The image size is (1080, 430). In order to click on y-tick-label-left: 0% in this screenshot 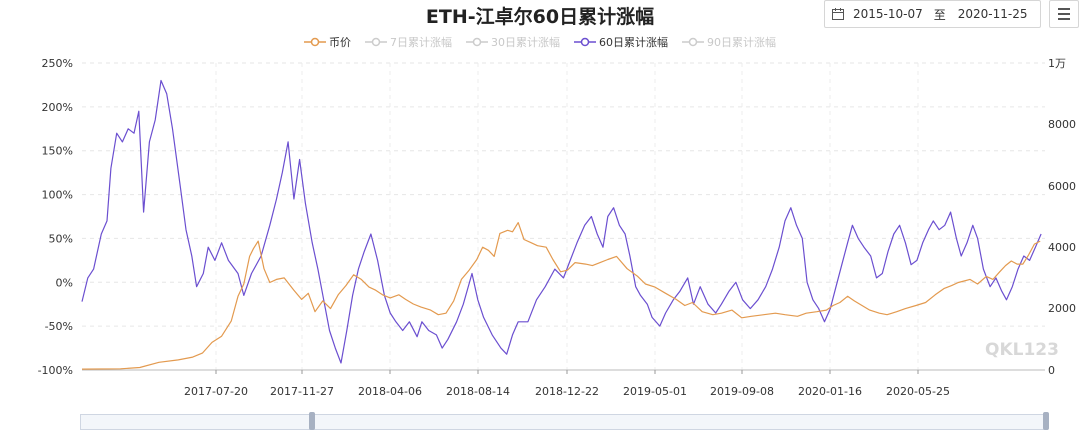, I will do `click(64, 282)`.